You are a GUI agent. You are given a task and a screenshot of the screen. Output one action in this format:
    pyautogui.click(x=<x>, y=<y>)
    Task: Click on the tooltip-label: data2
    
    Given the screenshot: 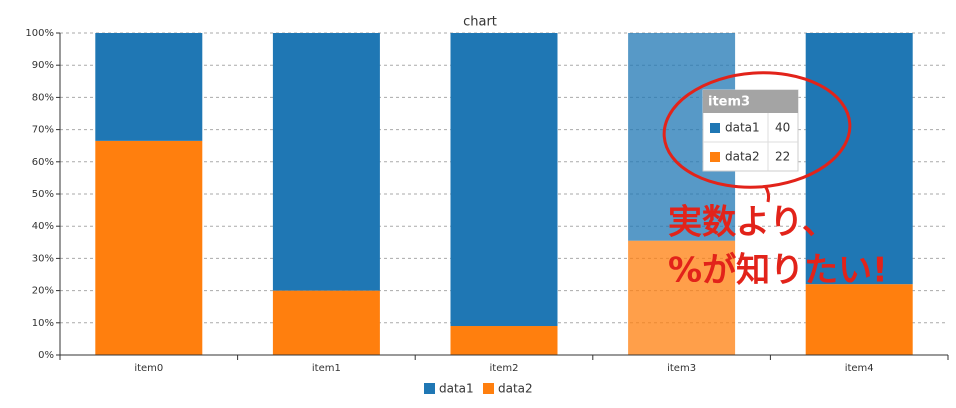 What is the action you would take?
    pyautogui.click(x=742, y=157)
    